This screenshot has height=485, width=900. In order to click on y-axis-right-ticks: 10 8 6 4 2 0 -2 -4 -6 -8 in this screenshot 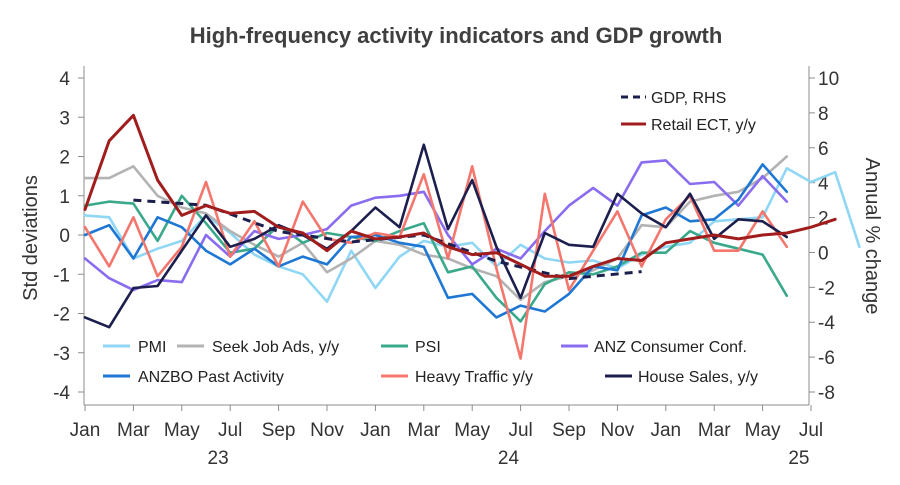, I will do `click(824, 236)`.